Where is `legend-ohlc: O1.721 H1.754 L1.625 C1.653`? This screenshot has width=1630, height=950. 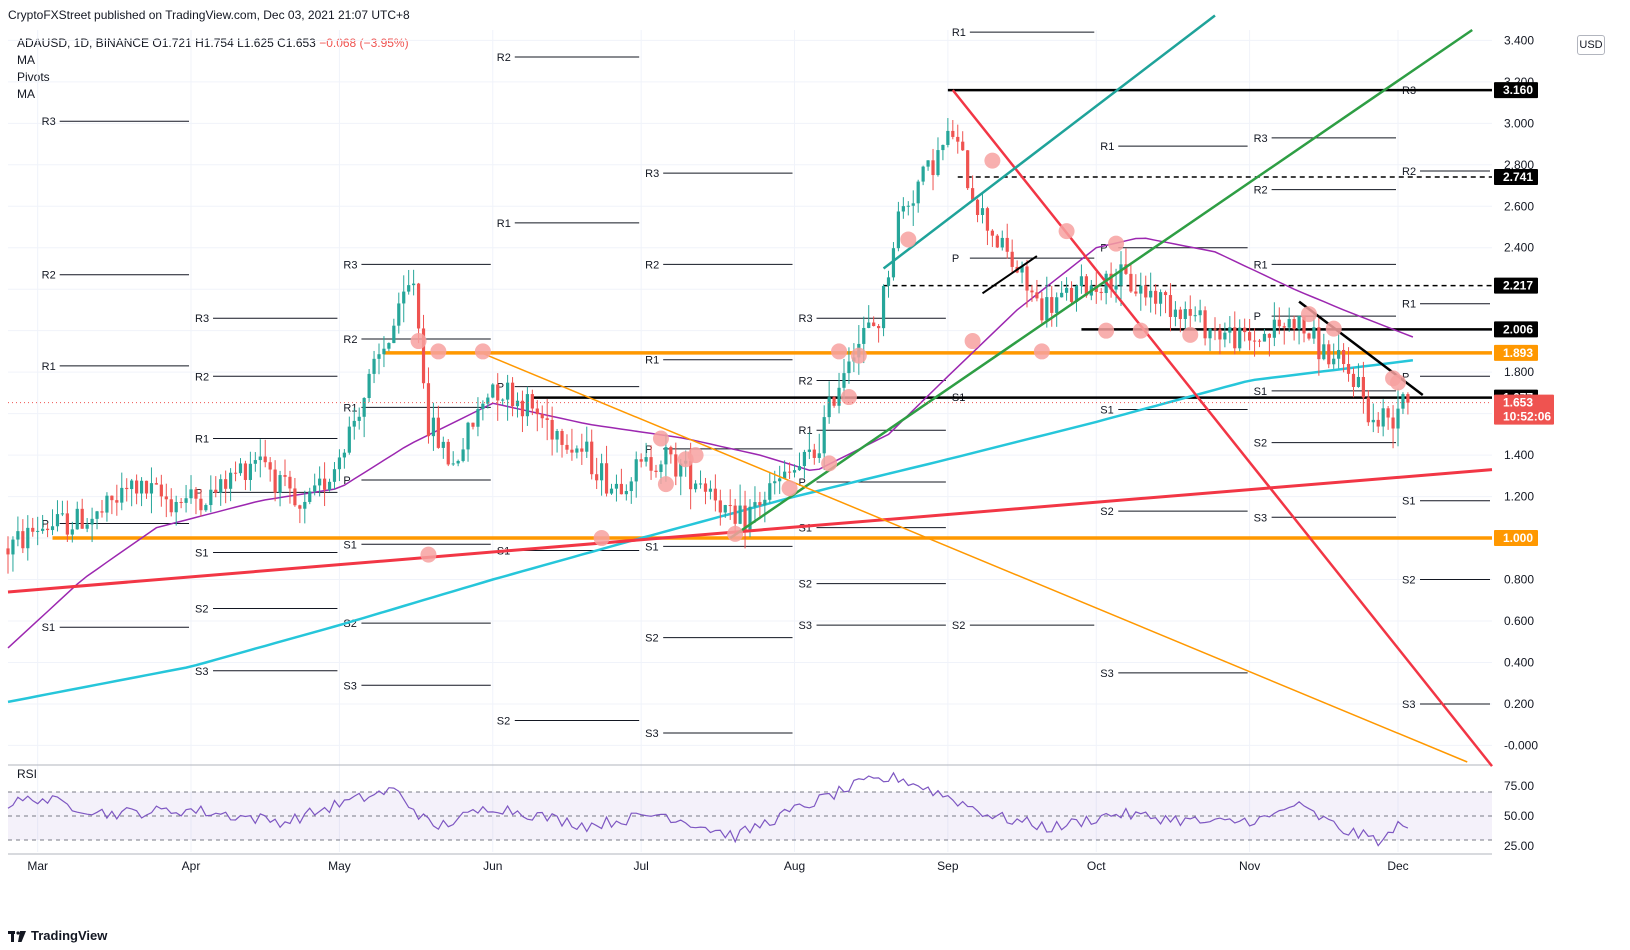
legend-ohlc: O1.721 H1.754 L1.625 C1.653 is located at coordinates (234, 43).